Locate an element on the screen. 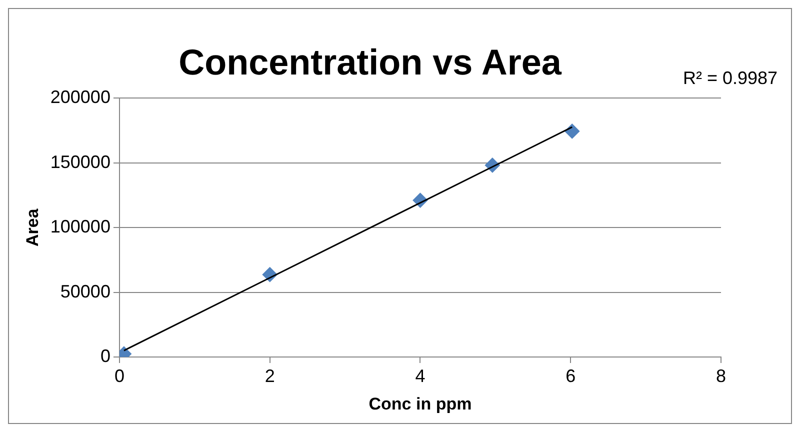 This screenshot has width=800, height=432. text: R² = 0.9987 is located at coordinates (730, 78).